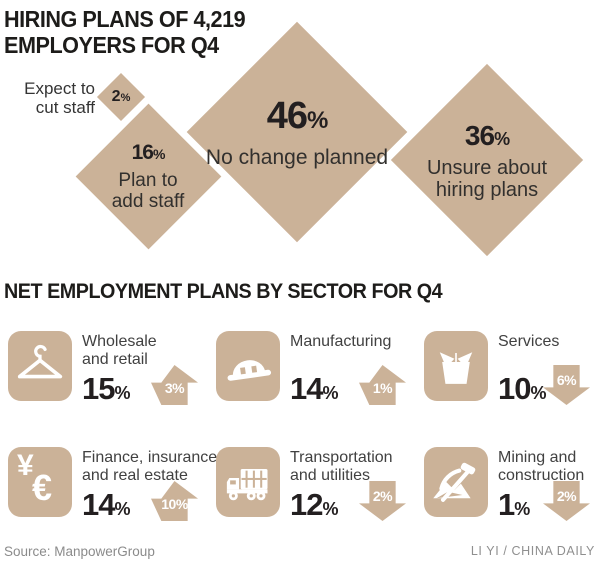 The height and width of the screenshot is (565, 600). What do you see at coordinates (382, 388) in the screenshot?
I see `change-value: 1%` at bounding box center [382, 388].